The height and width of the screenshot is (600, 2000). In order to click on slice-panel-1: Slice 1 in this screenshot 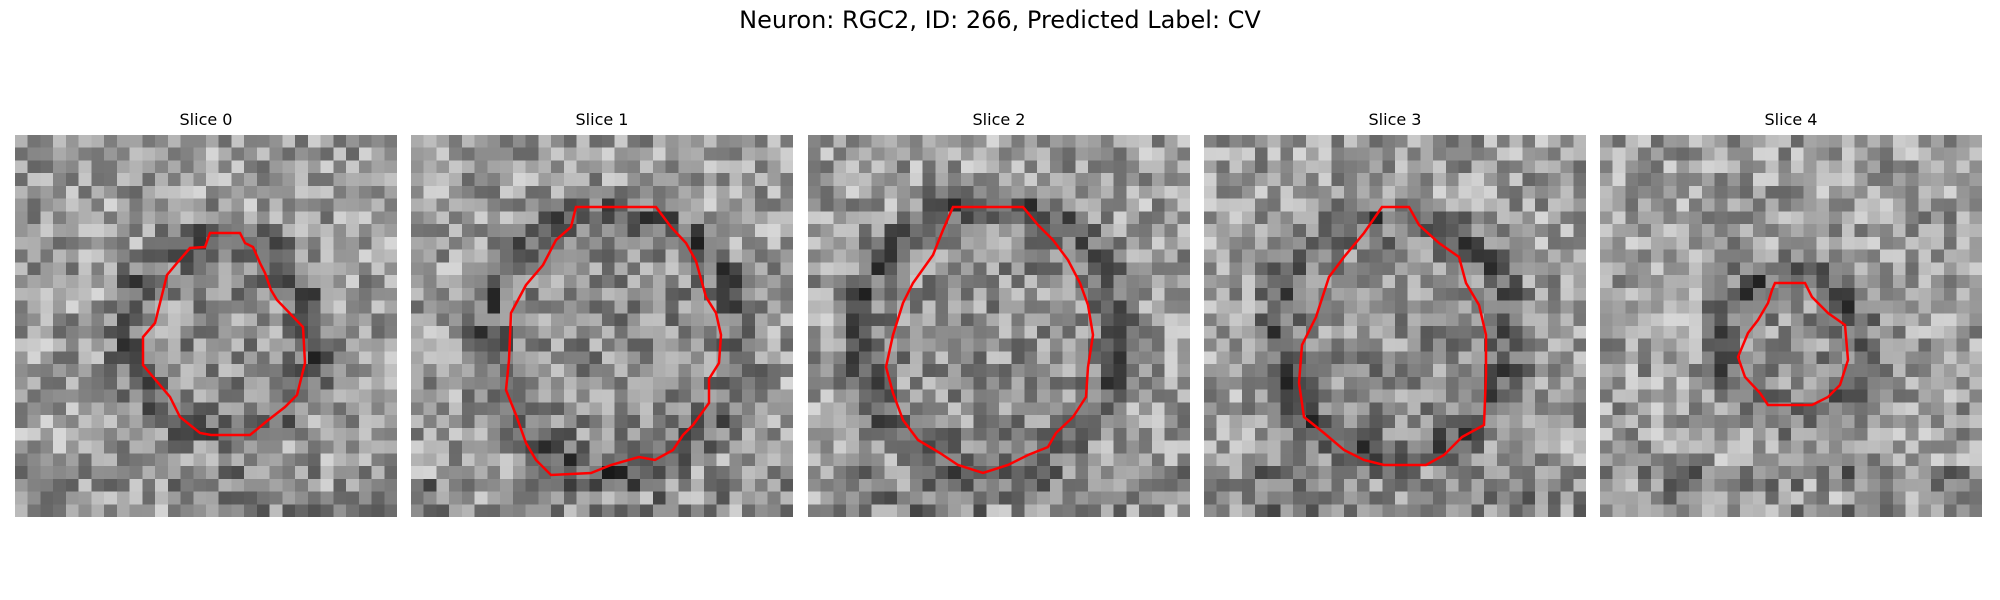, I will do `click(602, 312)`.